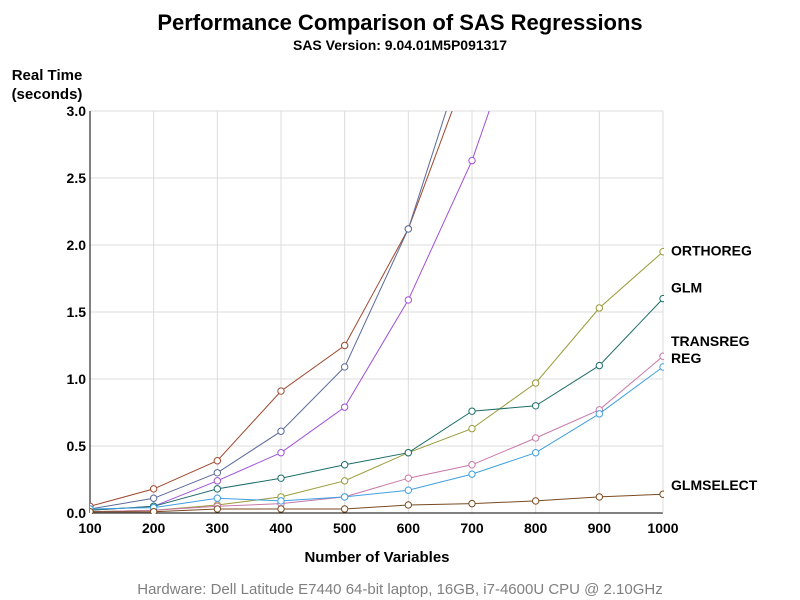 The image size is (800, 600). Describe the element at coordinates (77, 312) in the screenshot. I see `y-tick-label: 1.5` at that location.